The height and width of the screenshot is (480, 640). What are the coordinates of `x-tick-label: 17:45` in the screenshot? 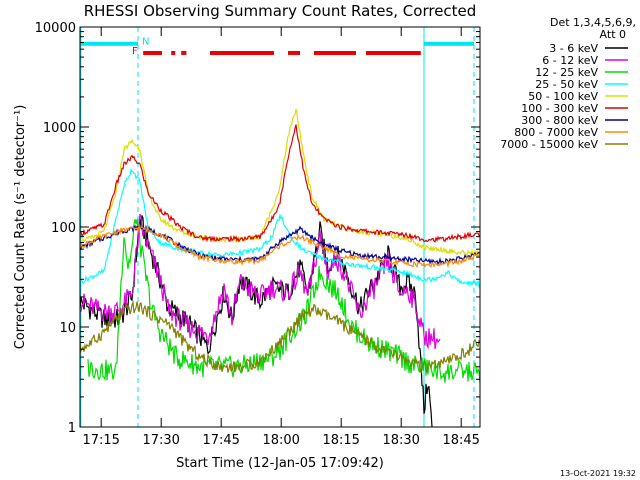 It's located at (220, 440).